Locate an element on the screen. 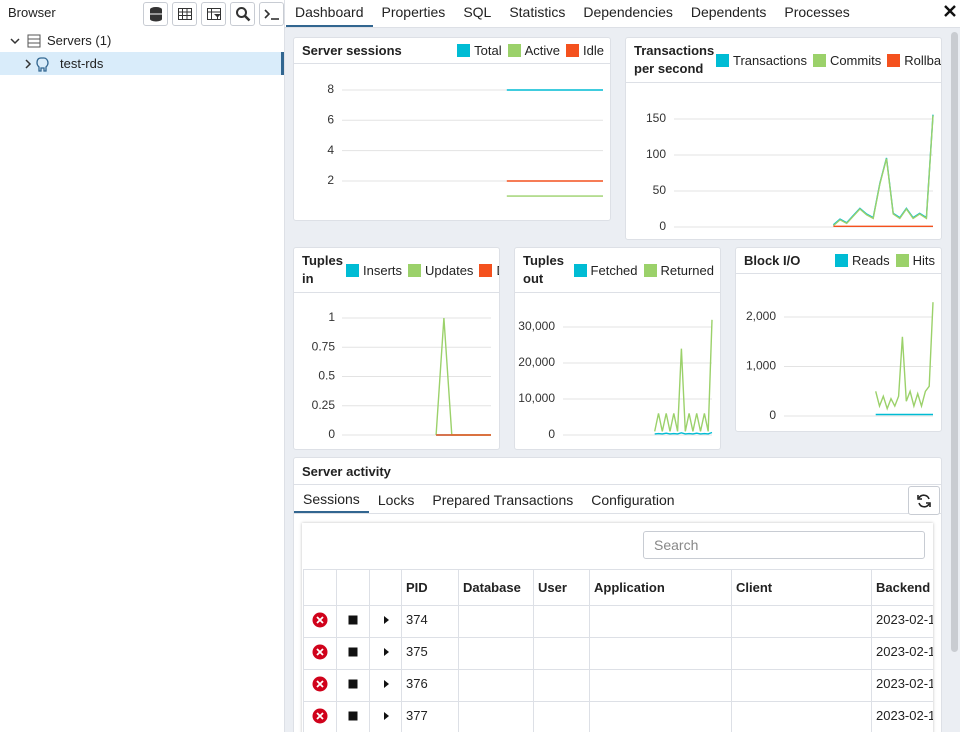 This screenshot has height=732, width=960. query-tool-button is located at coordinates (155, 14).